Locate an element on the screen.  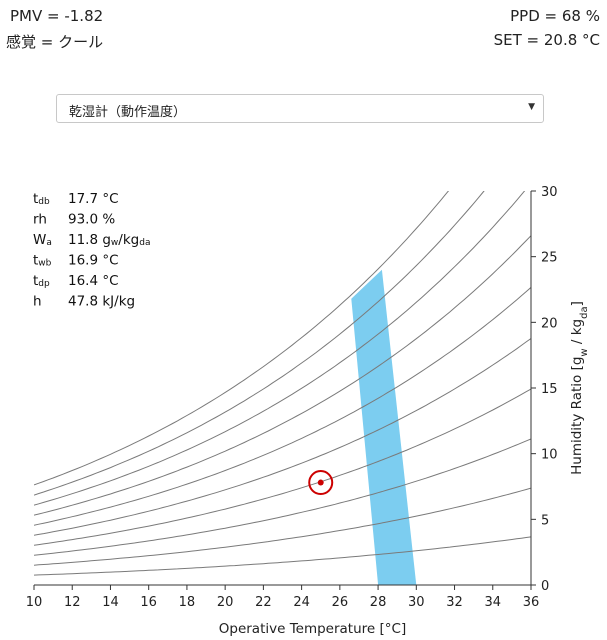
chevron-down-icon: ▼ is located at coordinates (531, 107).